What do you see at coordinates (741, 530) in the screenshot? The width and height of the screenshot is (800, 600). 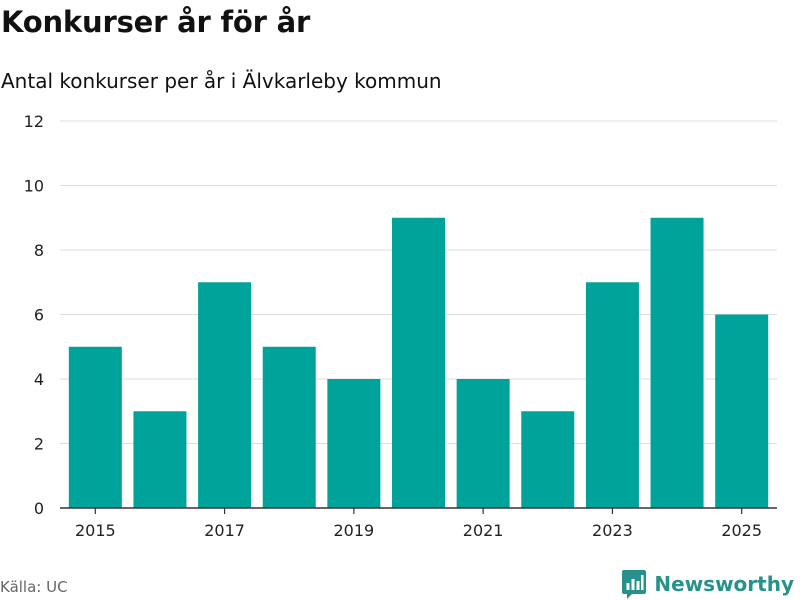 I see `x-tick-label: 2025` at bounding box center [741, 530].